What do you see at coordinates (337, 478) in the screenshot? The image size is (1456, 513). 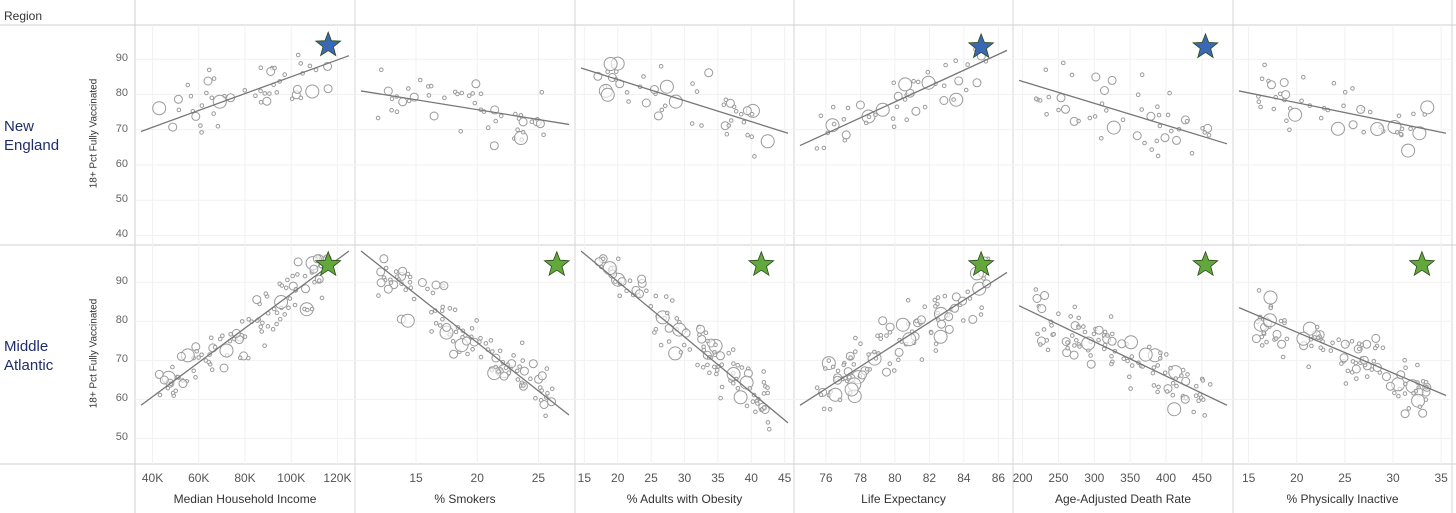 I see `x-tick-label: 120K` at bounding box center [337, 478].